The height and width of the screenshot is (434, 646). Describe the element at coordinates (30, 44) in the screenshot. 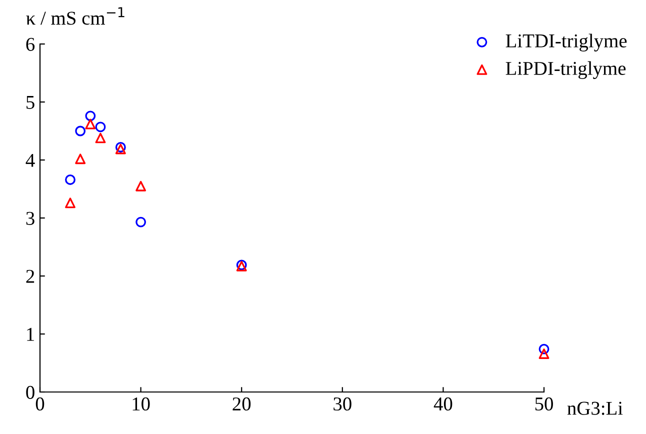

I see `y-tick-label: 6` at that location.